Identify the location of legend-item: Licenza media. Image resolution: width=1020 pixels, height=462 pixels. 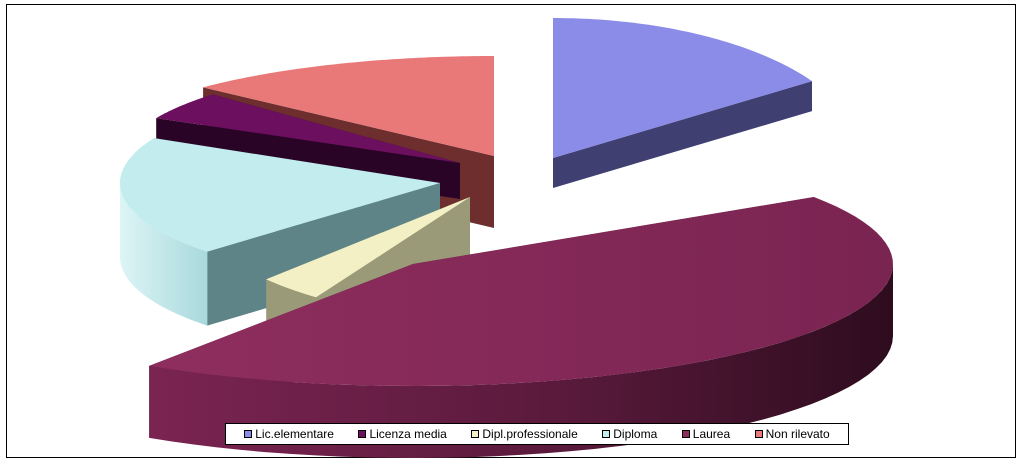
(402, 434).